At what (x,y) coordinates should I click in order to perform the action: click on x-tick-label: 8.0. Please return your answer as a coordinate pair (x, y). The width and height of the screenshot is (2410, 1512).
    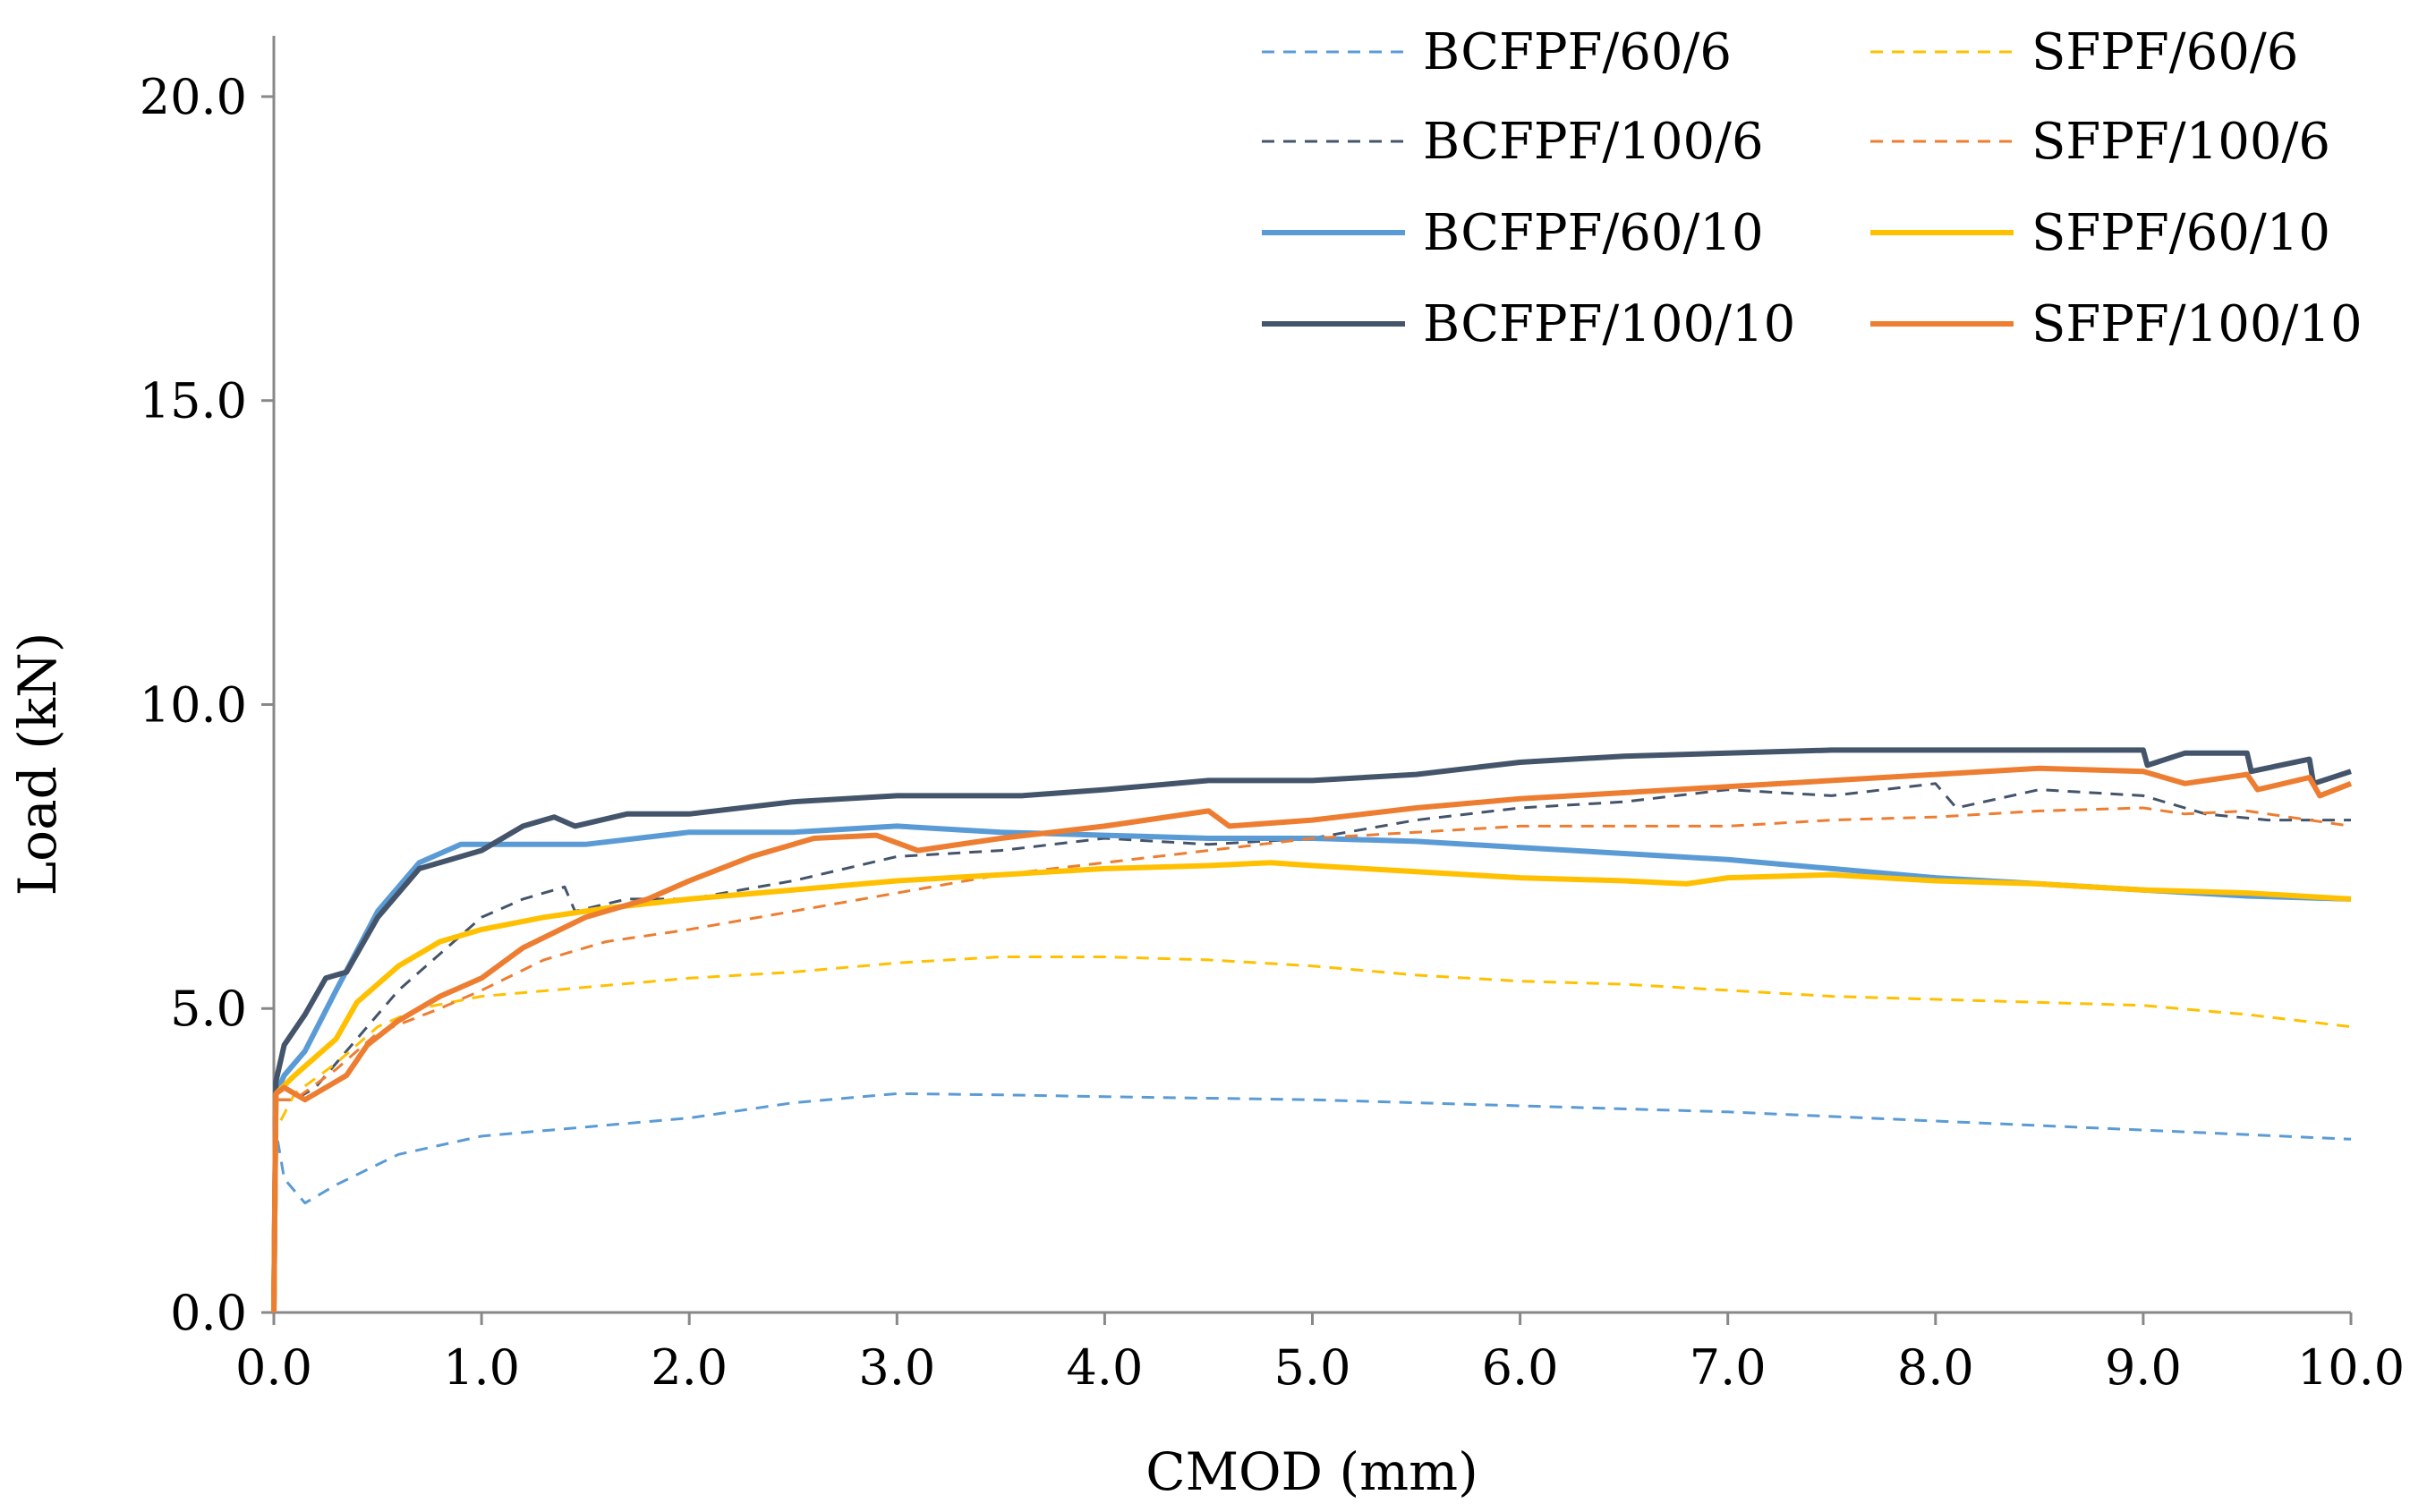
    Looking at the image, I should click on (1936, 1367).